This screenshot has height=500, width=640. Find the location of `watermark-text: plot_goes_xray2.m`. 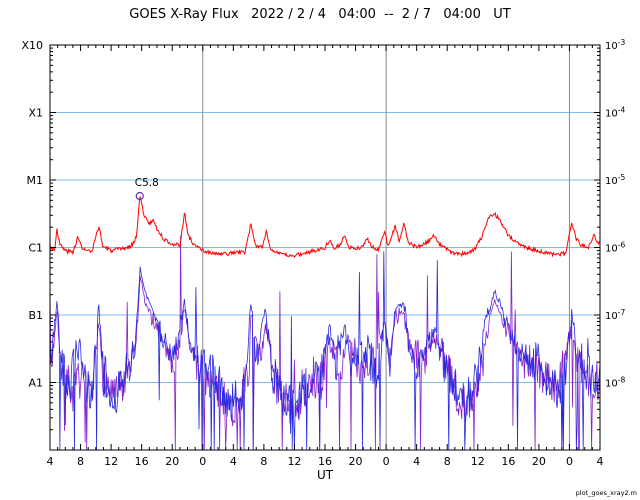

watermark-text: plot_goes_xray2.m is located at coordinates (606, 493).